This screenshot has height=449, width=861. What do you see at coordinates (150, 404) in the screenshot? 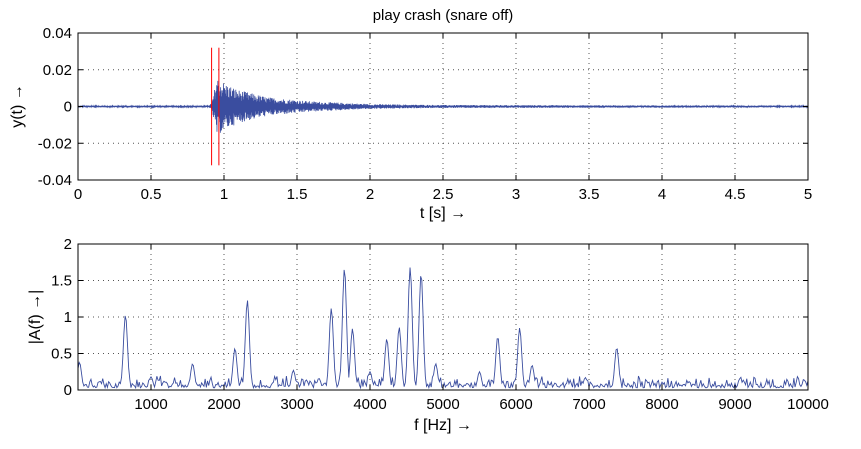
I see `x-tick-label: 1000` at bounding box center [150, 404].